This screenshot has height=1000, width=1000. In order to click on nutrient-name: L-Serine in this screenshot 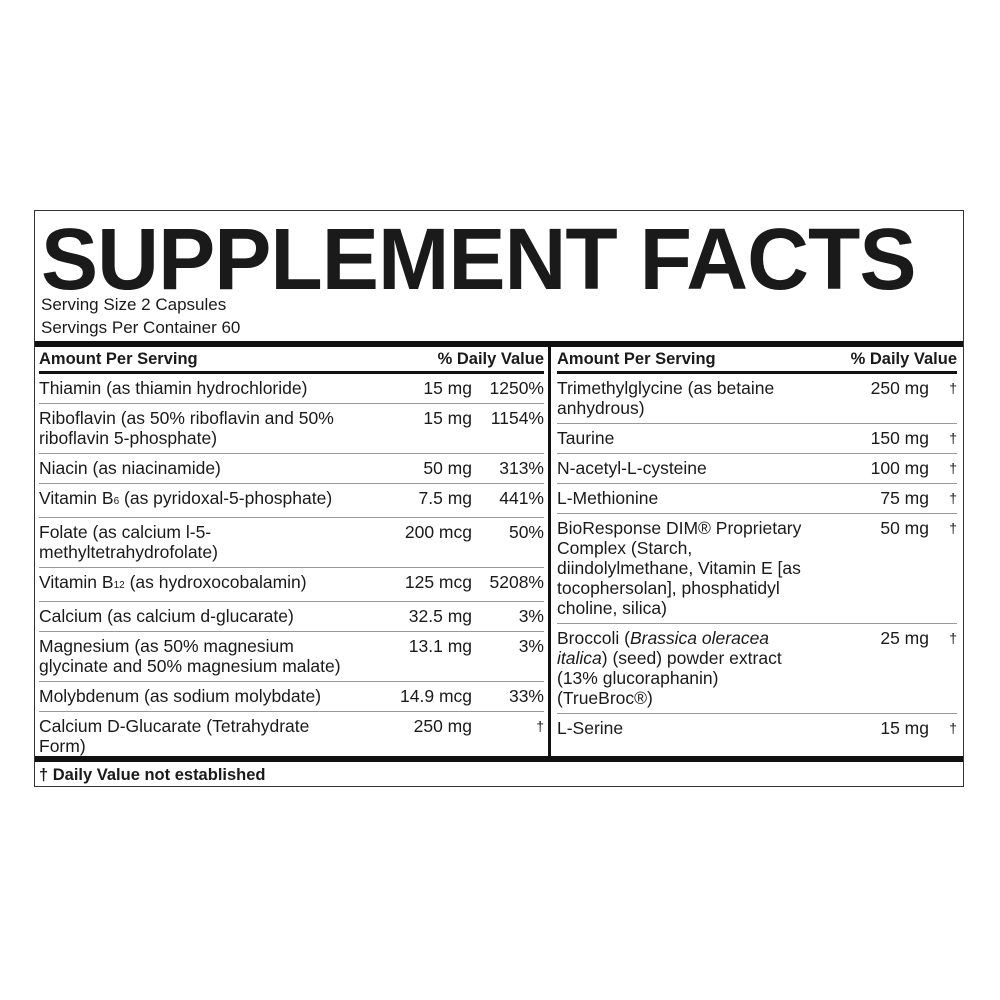, I will do `click(688, 728)`.